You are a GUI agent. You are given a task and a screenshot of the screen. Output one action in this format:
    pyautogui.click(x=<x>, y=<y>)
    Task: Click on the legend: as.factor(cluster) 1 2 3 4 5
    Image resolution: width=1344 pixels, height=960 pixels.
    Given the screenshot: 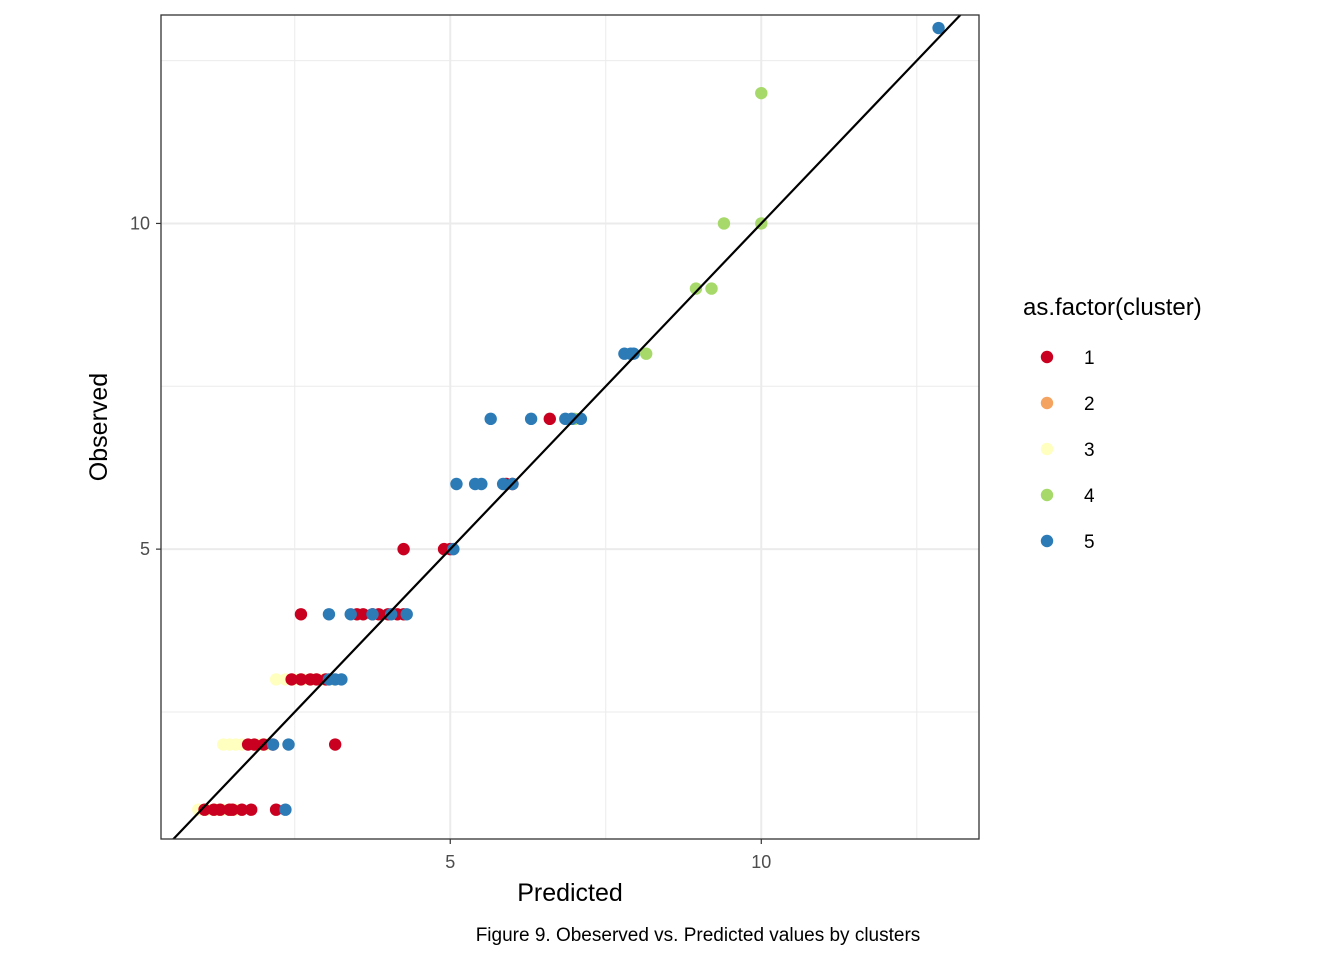 What is the action you would take?
    pyautogui.click(x=1112, y=423)
    